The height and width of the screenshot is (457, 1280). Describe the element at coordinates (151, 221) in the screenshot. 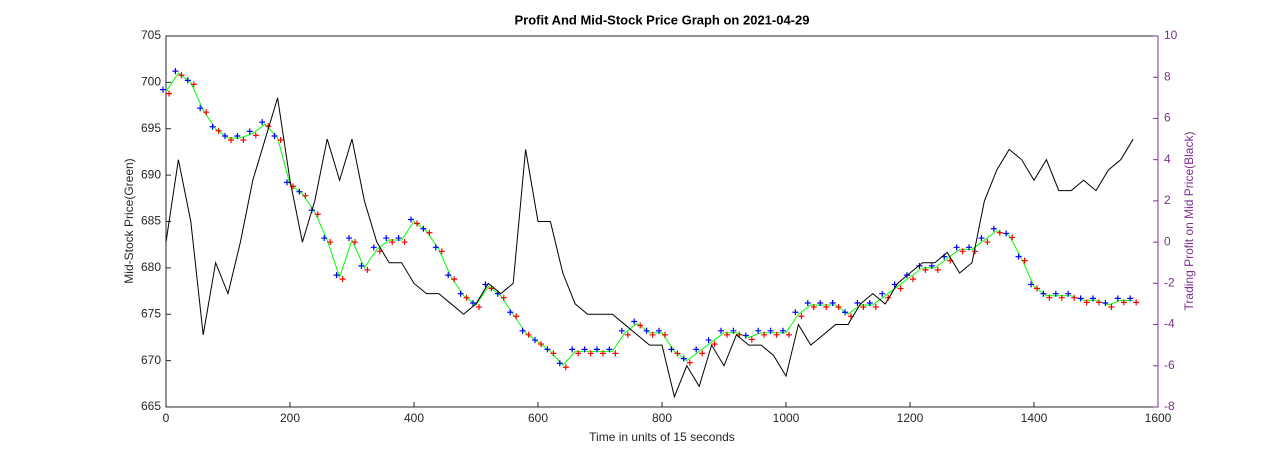

I see `y-tick-label: 685` at that location.